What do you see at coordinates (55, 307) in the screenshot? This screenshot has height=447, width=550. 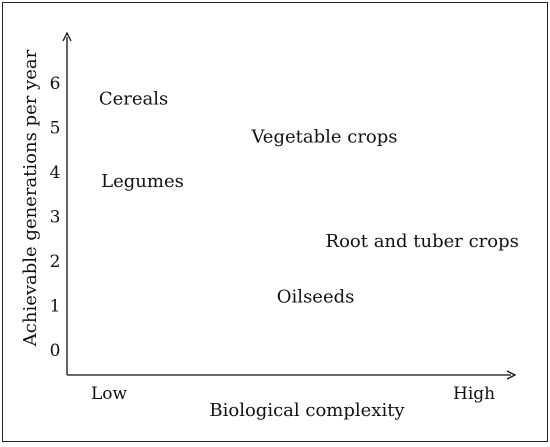 I see `y-tick-label: 1` at bounding box center [55, 307].